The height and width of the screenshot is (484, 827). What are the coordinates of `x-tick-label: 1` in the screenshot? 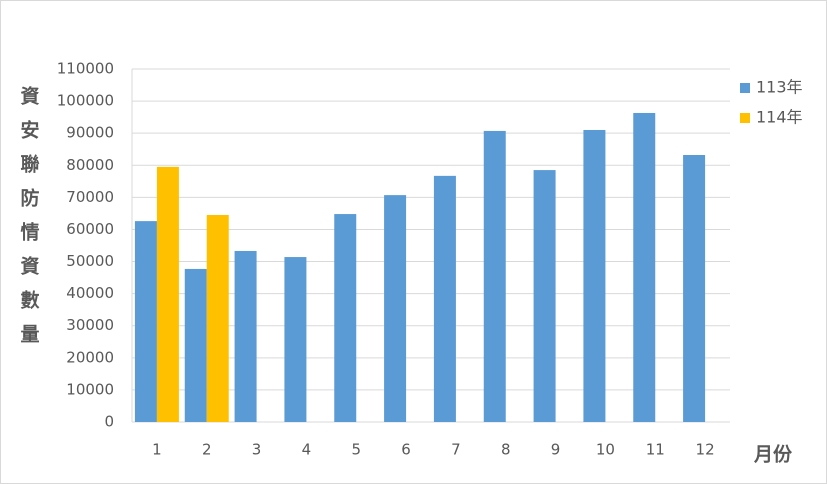 It's located at (157, 450).